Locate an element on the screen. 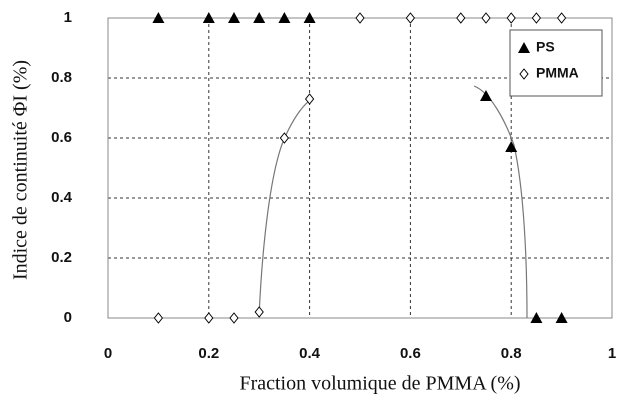  y-tick-label: 1 is located at coordinates (68, 17).